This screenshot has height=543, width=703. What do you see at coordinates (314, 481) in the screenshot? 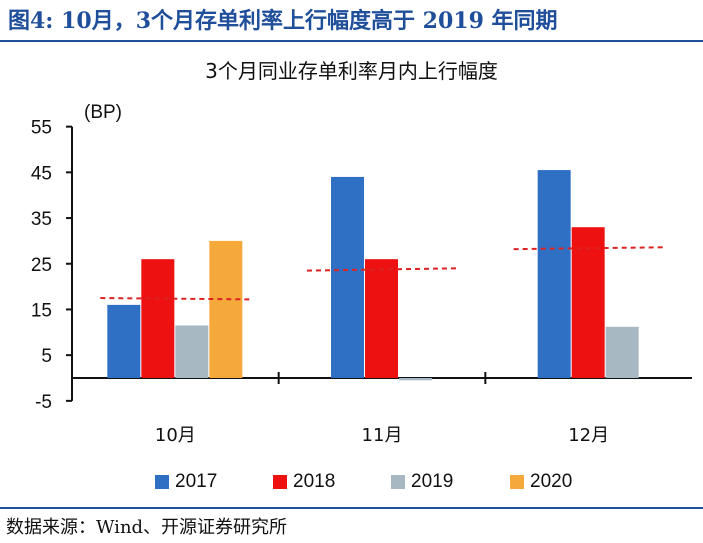
I see `legend-label: 2018` at bounding box center [314, 481].